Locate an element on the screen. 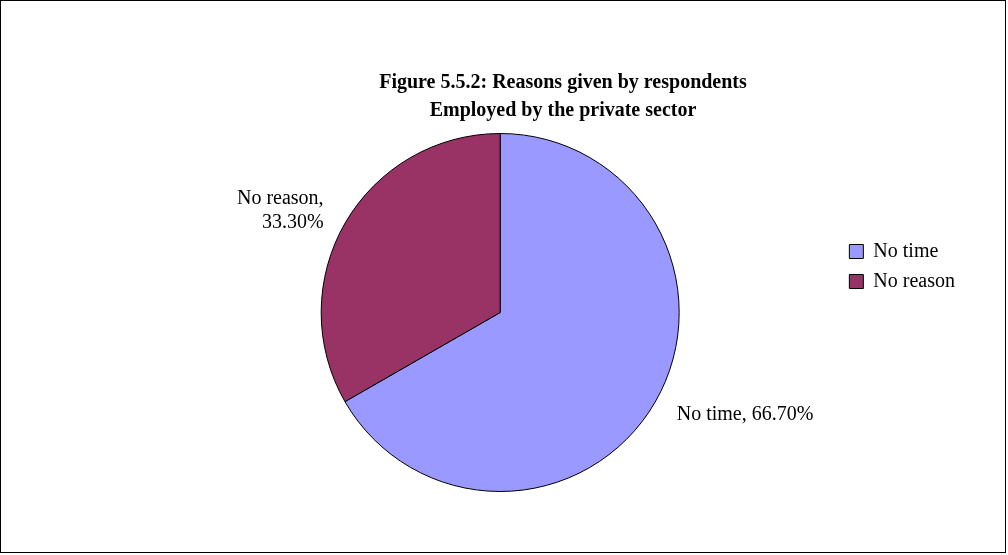 Image resolution: width=1008 pixels, height=555 pixels. chart-title: Figure 5.5.2: Reasons given by respondents is located at coordinates (563, 82).